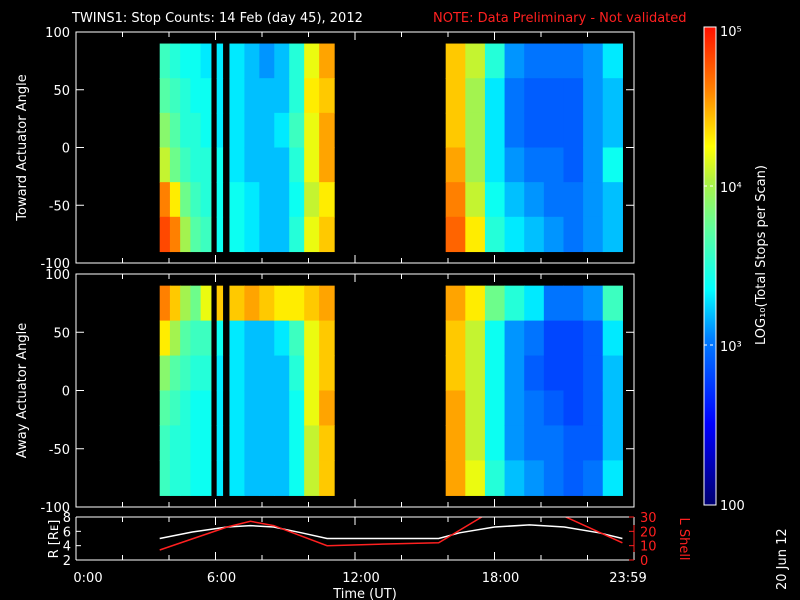 The height and width of the screenshot is (600, 800). I want to click on y2-axis-label: L Shell, so click(683, 538).